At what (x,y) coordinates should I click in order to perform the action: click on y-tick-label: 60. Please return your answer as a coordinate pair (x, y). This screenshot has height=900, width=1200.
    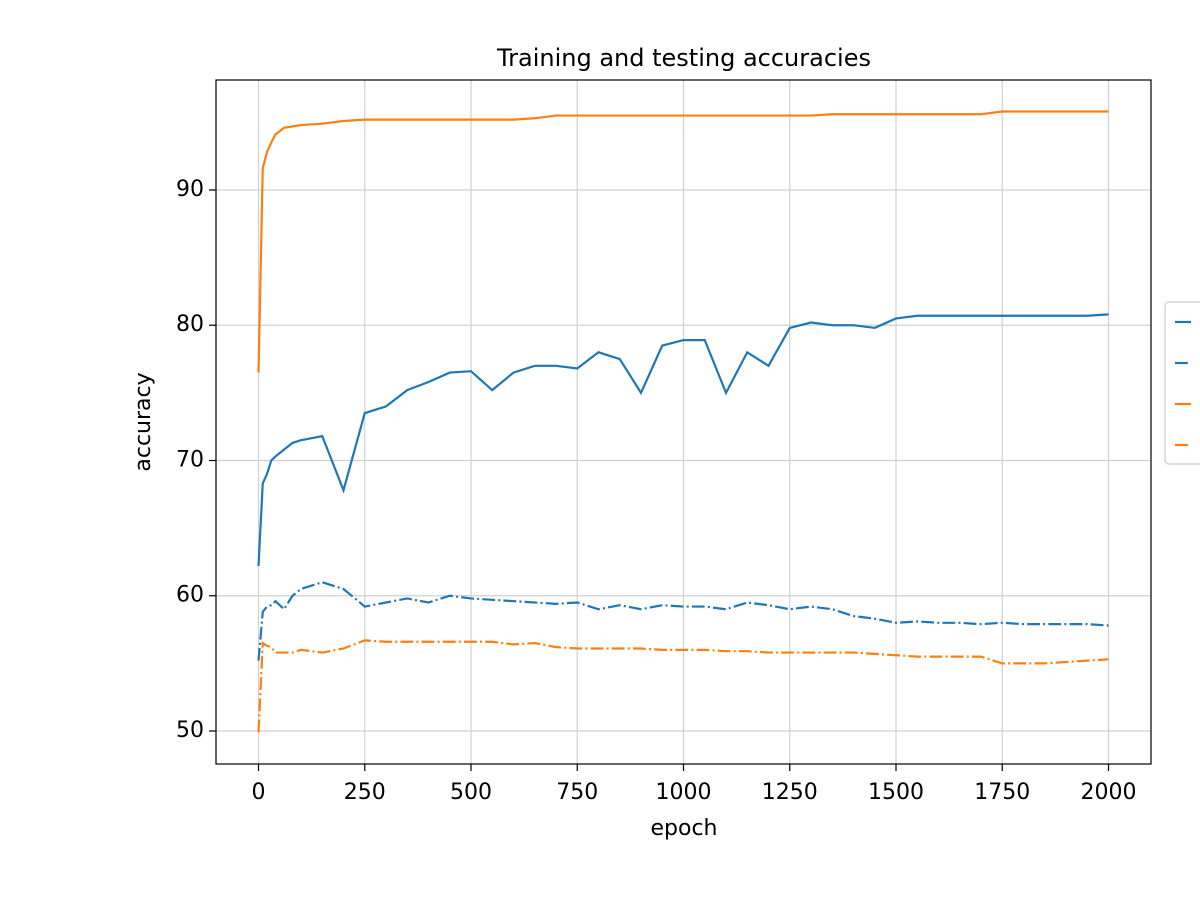
    Looking at the image, I should click on (190, 595).